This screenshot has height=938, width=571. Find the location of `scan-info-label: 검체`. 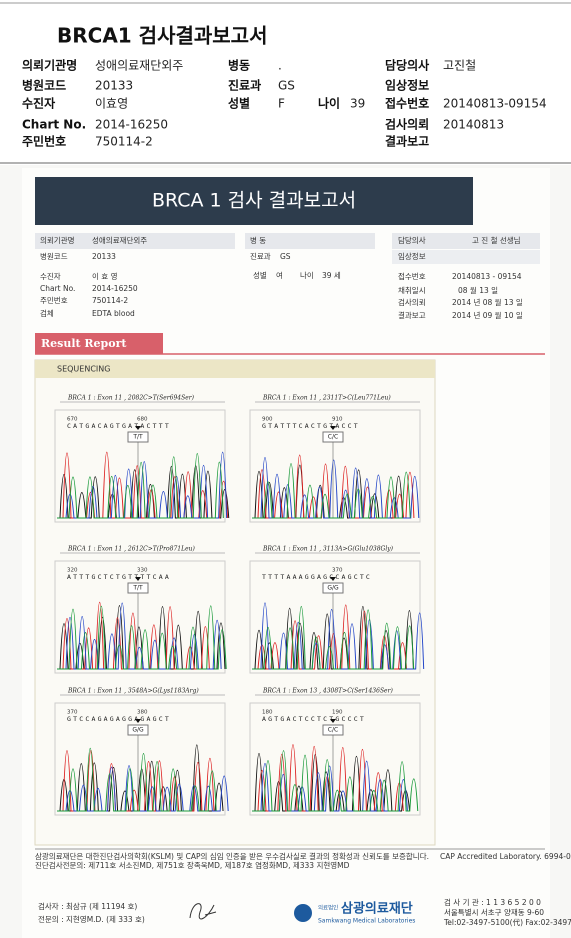

scan-info-label: 검체 is located at coordinates (47, 313).